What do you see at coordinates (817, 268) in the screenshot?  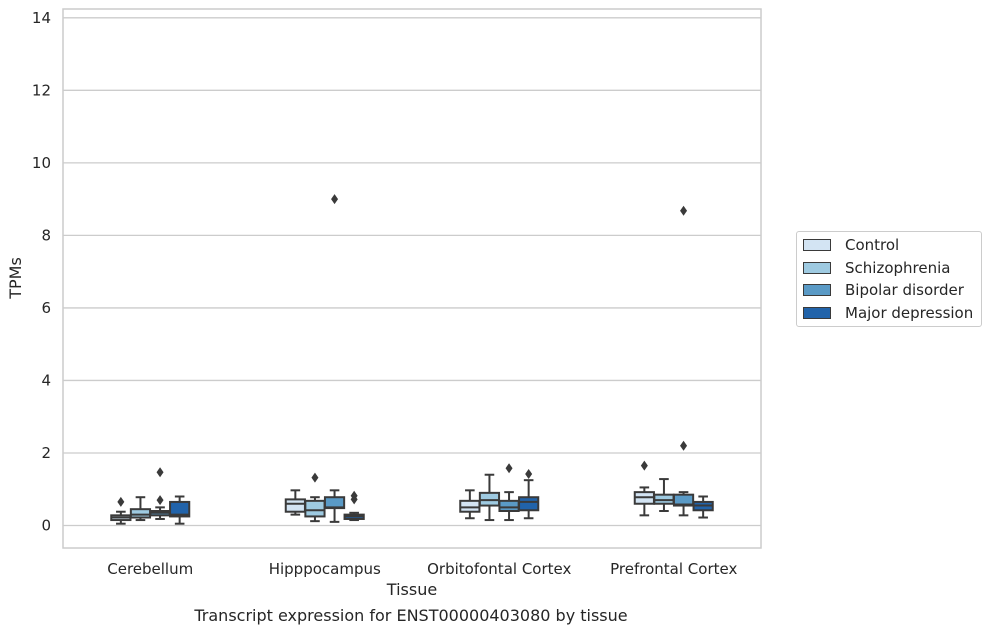 I see `legend-swatch-schizophrenia` at bounding box center [817, 268].